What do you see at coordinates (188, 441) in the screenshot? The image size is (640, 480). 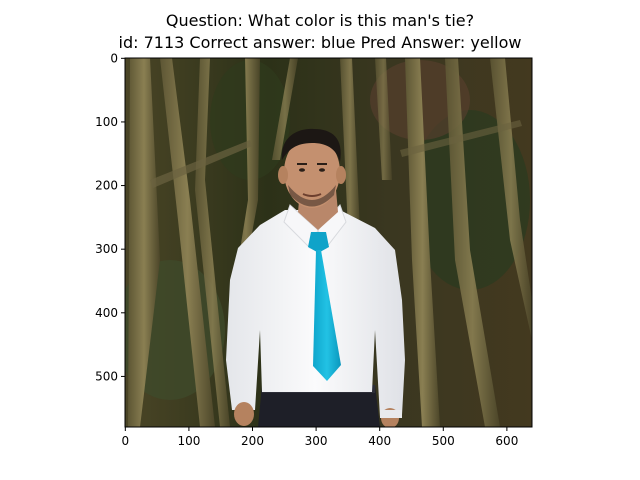 I see `x-tick-label: 100` at bounding box center [188, 441].